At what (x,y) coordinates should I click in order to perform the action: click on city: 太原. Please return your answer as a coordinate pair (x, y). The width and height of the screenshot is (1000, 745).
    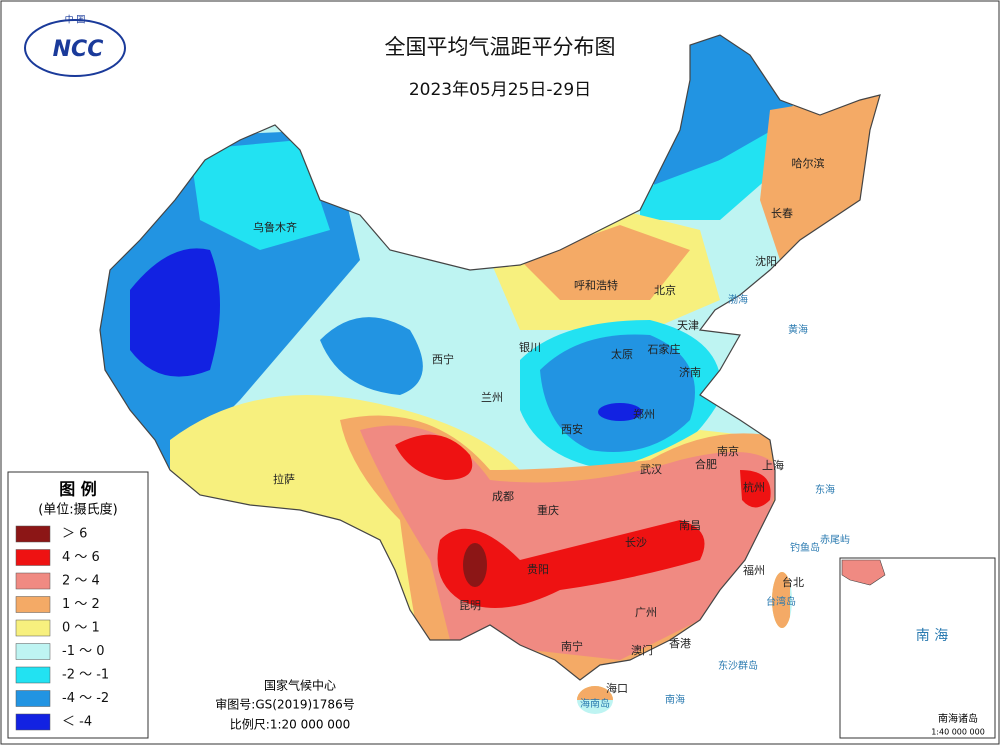
    Looking at the image, I should click on (622, 354).